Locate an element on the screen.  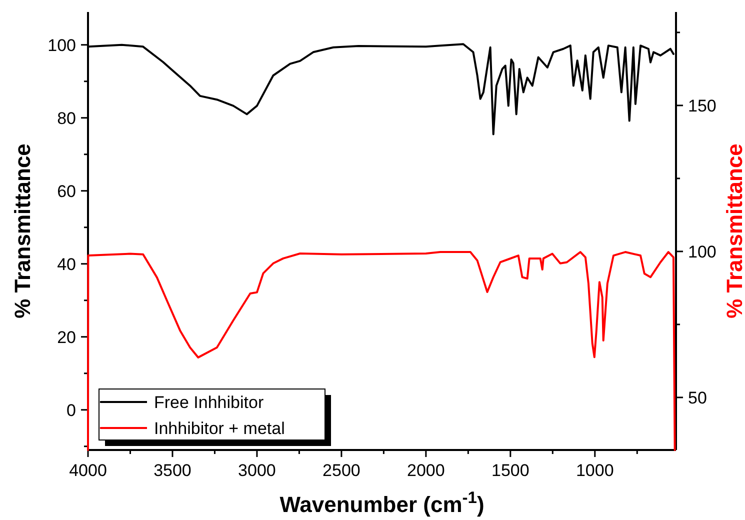
y-tick-label: 80 is located at coordinates (66, 118).